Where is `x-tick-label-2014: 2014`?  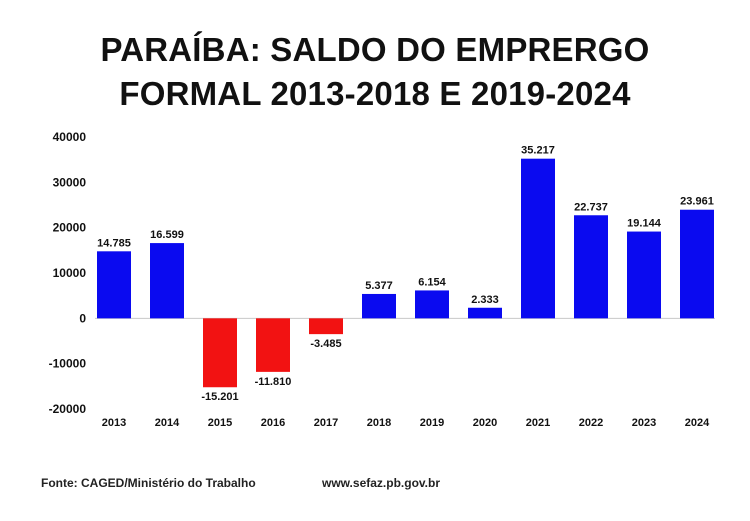 x-tick-label-2014: 2014 is located at coordinates (167, 423).